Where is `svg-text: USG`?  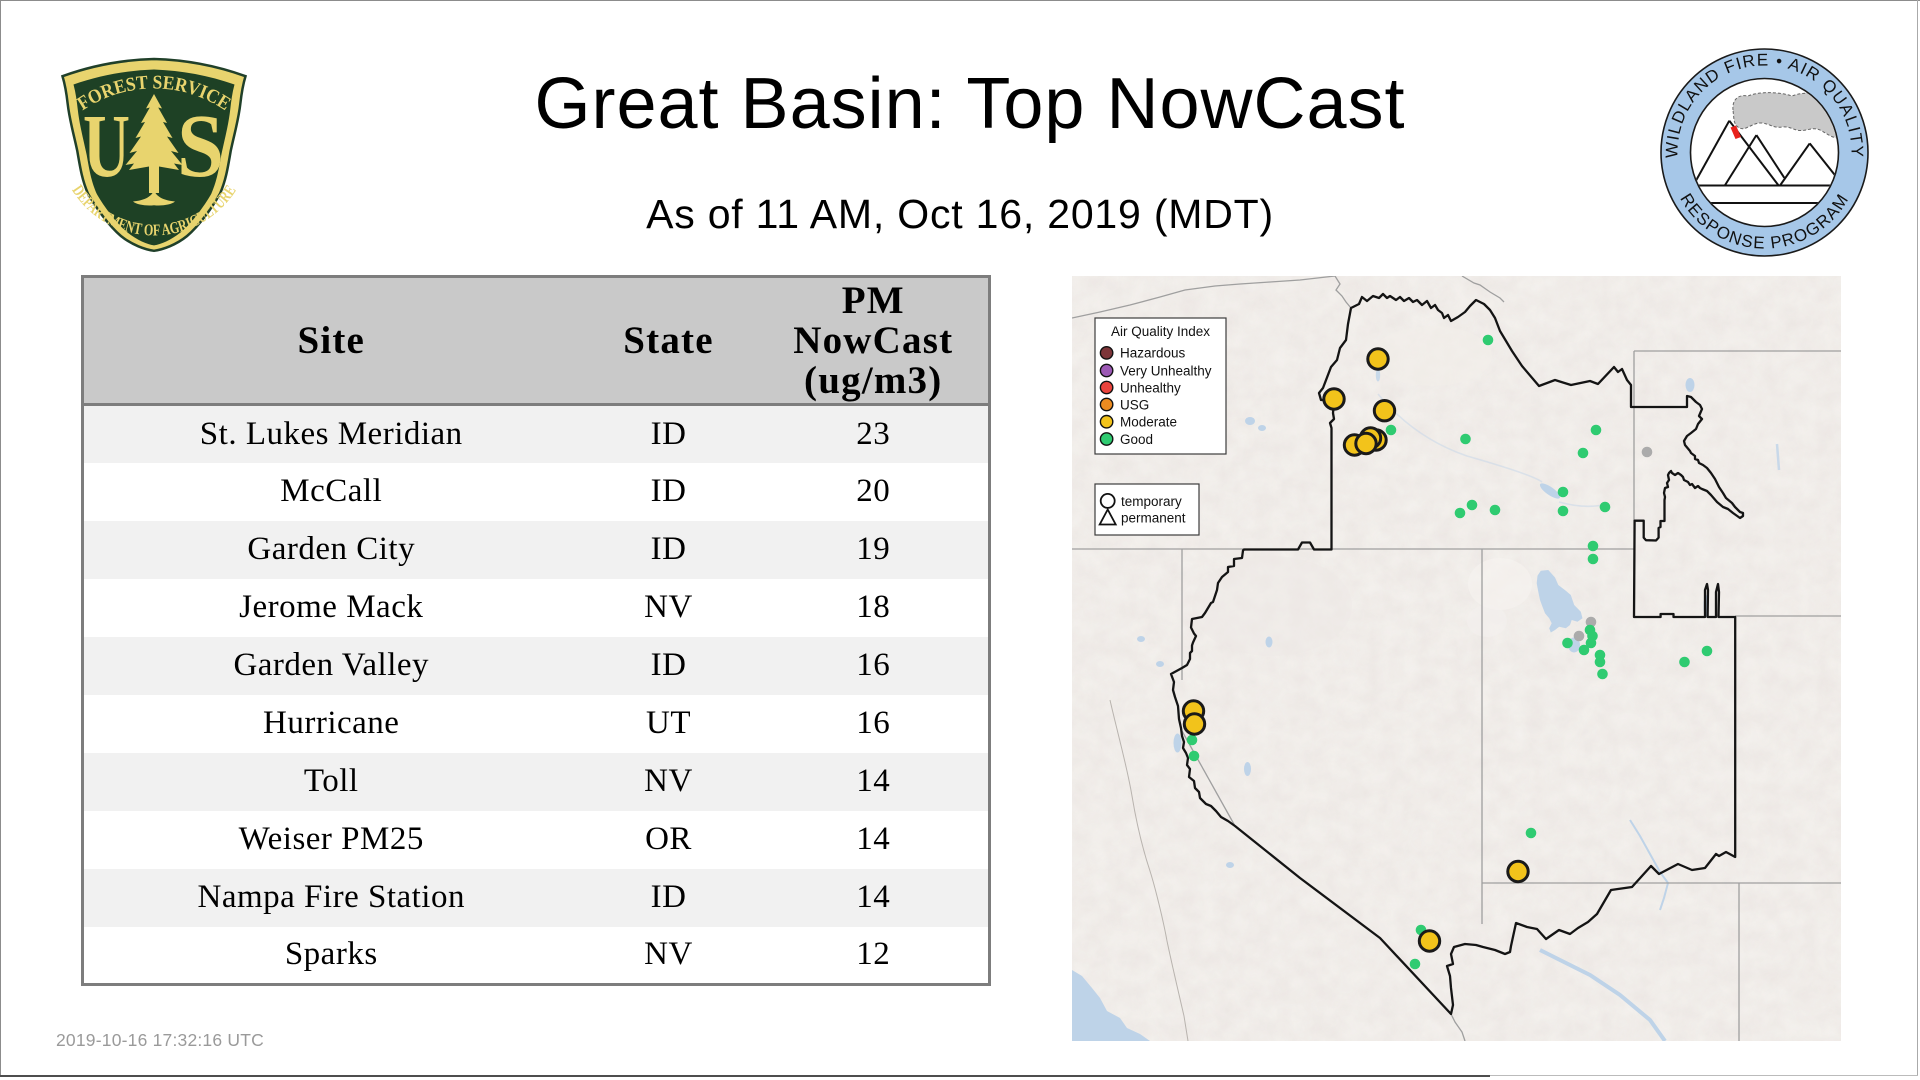 svg-text: USG is located at coordinates (1134, 404).